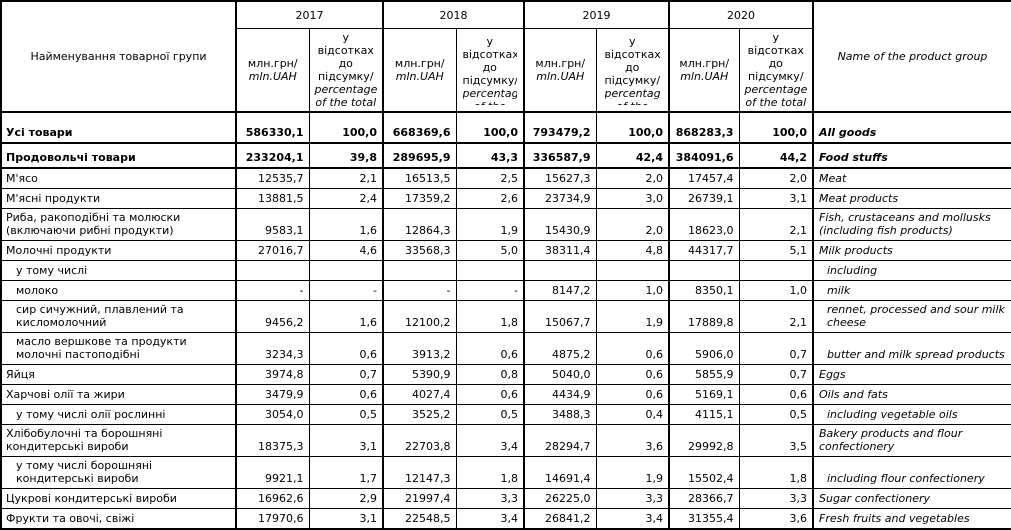 Image resolution: width=1011 pixels, height=530 pixels. Describe the element at coordinates (632, 498) in the screenshot. I see `value-2019-pct: 3,3` at that location.